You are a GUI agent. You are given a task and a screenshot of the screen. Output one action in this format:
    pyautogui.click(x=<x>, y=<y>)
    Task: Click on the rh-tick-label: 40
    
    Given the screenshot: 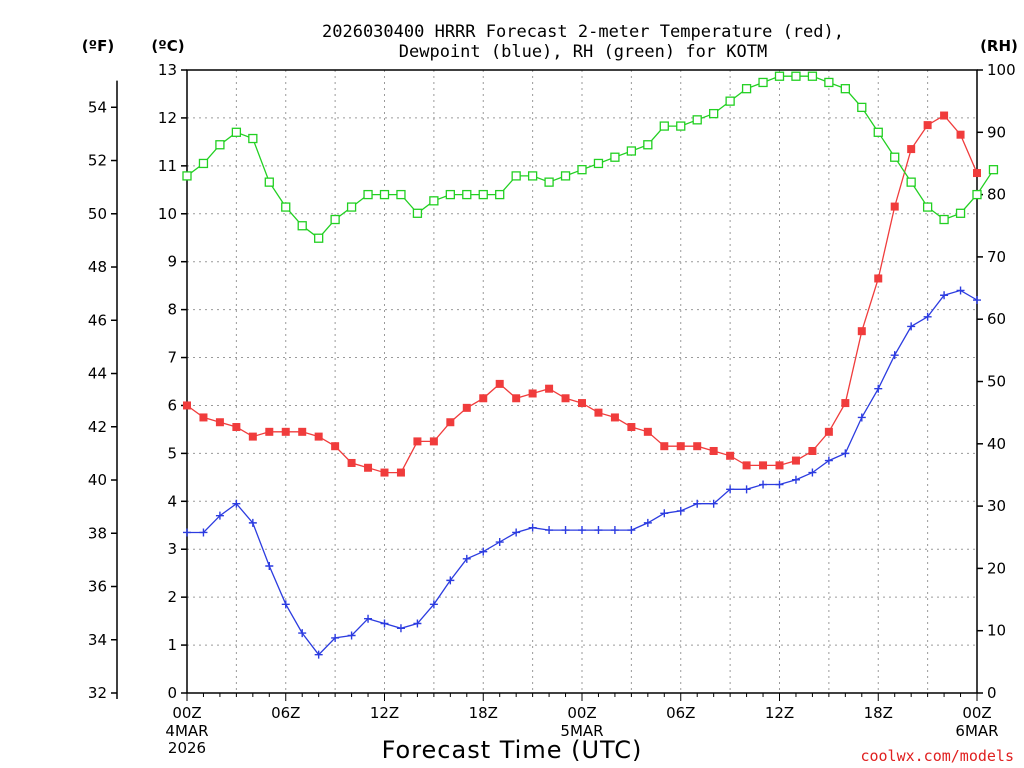 What is the action you would take?
    pyautogui.click(x=996, y=444)
    